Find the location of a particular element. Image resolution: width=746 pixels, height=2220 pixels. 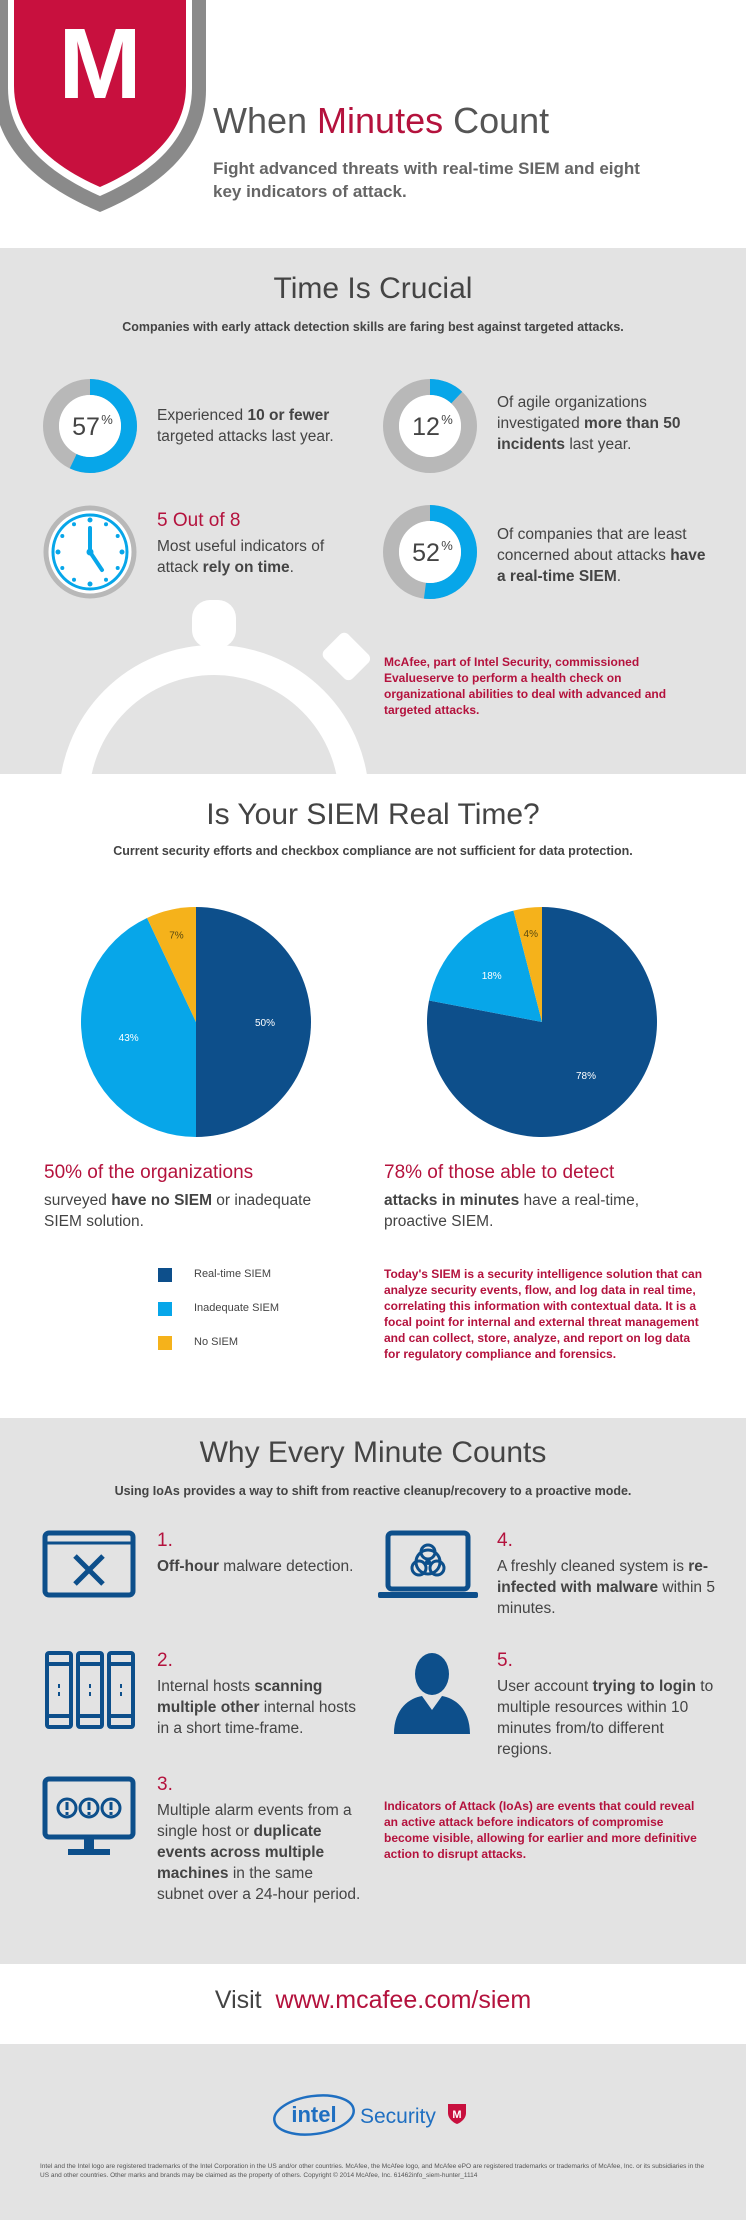

svg-text: 57 is located at coordinates (86, 427).